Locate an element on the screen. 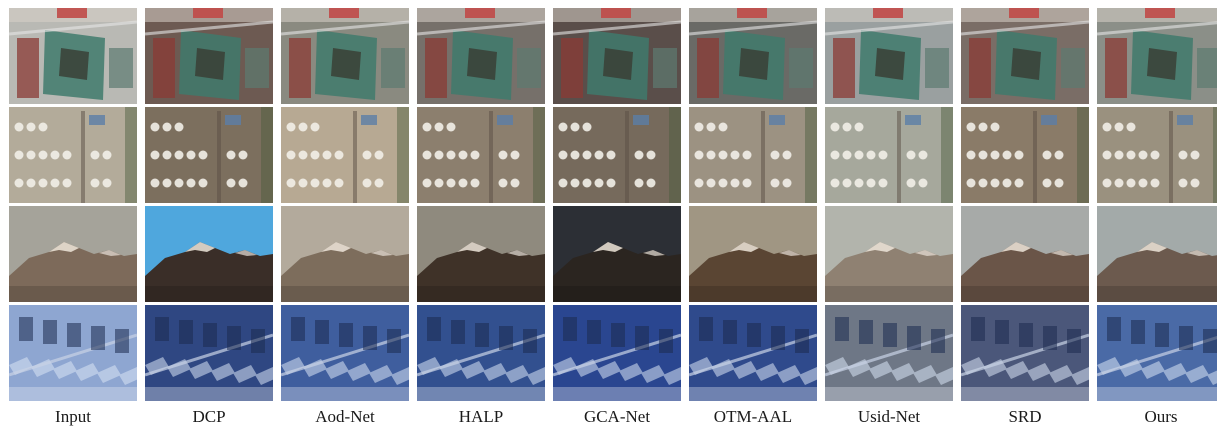 The image size is (1217, 428). aerial-oil-storage-tanks-dcp is located at coordinates (209, 155).